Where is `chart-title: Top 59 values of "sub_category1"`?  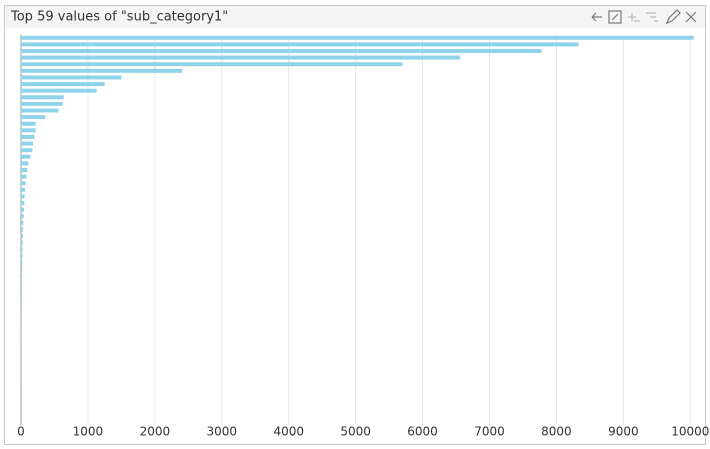 chart-title: Top 59 values of "sub_category1" is located at coordinates (119, 17).